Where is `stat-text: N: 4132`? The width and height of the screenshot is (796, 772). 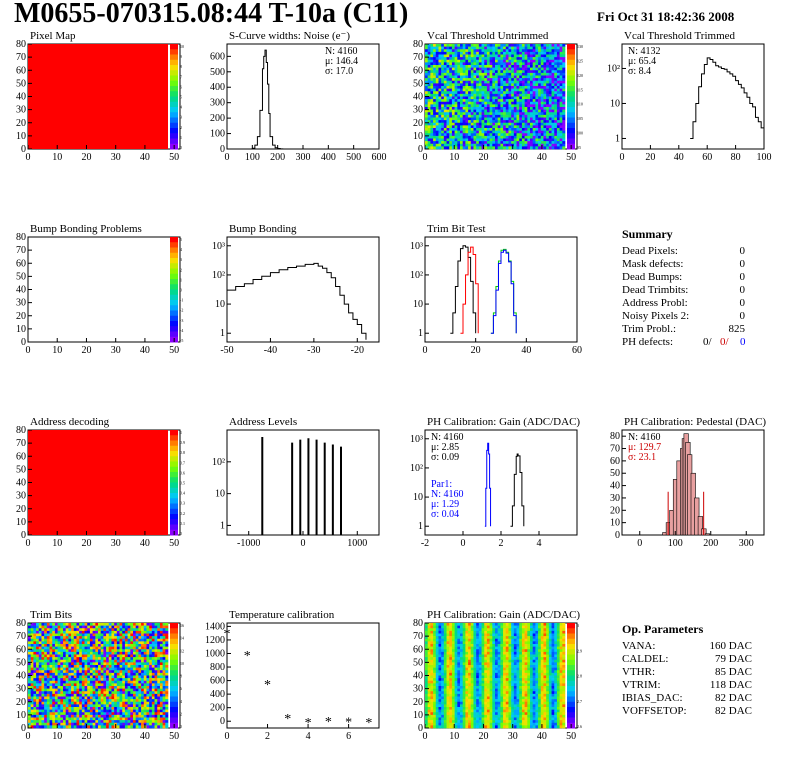
stat-text: N: 4132 is located at coordinates (644, 51).